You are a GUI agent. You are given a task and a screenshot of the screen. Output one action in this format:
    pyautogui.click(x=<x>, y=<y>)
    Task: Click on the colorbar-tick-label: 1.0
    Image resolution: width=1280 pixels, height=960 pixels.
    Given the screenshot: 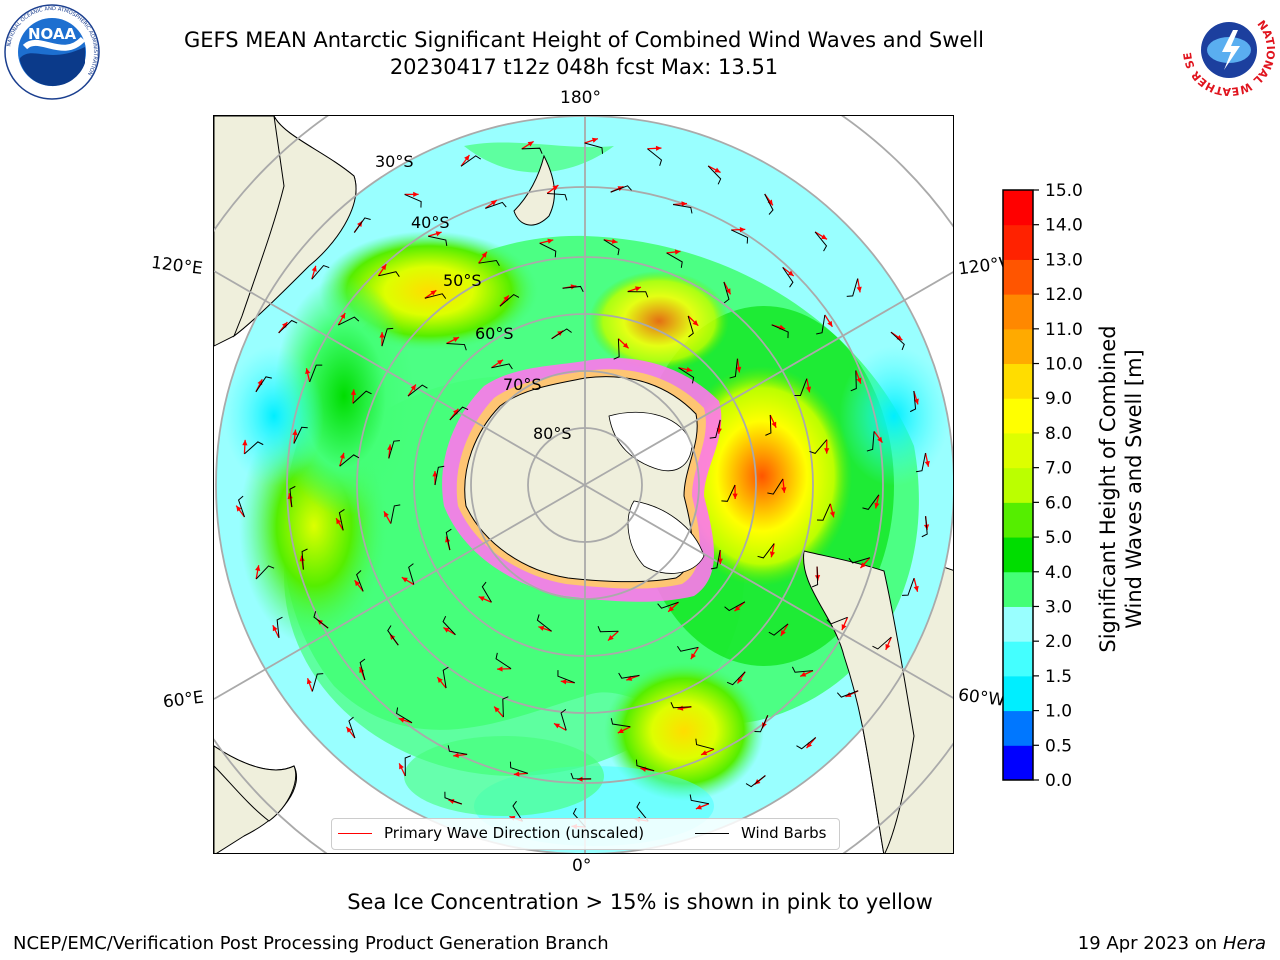 What is the action you would take?
    pyautogui.click(x=1058, y=712)
    